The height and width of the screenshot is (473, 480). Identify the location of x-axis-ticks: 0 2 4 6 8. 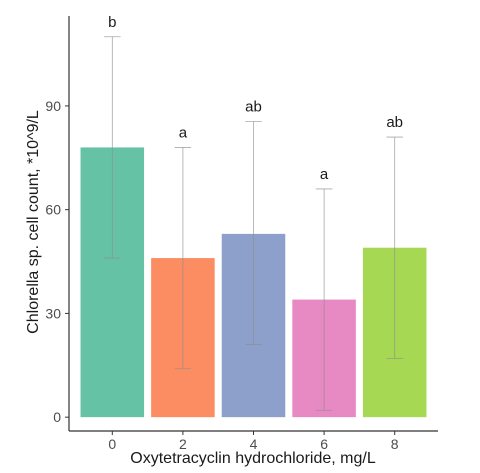
(253, 441).